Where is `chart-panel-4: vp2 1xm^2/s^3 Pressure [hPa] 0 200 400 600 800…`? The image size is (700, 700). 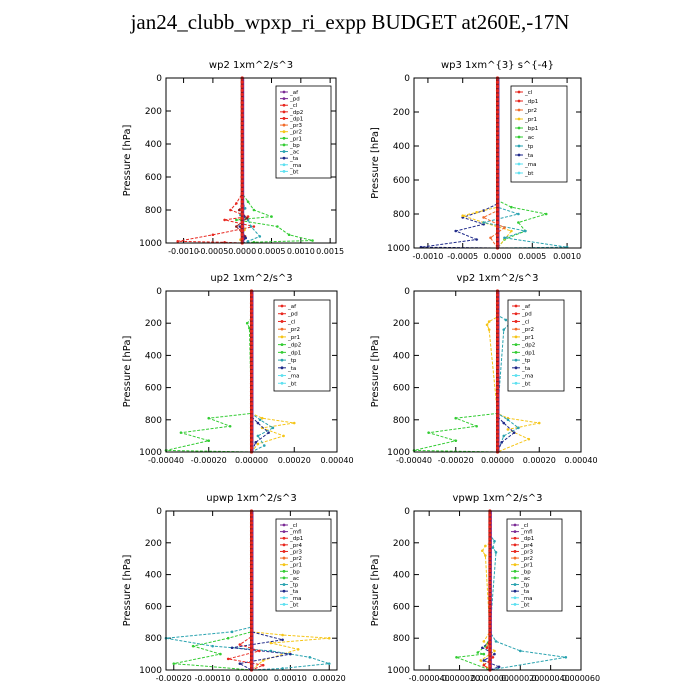 chart-panel-4: vp2 1xm^2/s^3 Pressure [hPa] 0 200 400 600 800… is located at coordinates (484, 369).